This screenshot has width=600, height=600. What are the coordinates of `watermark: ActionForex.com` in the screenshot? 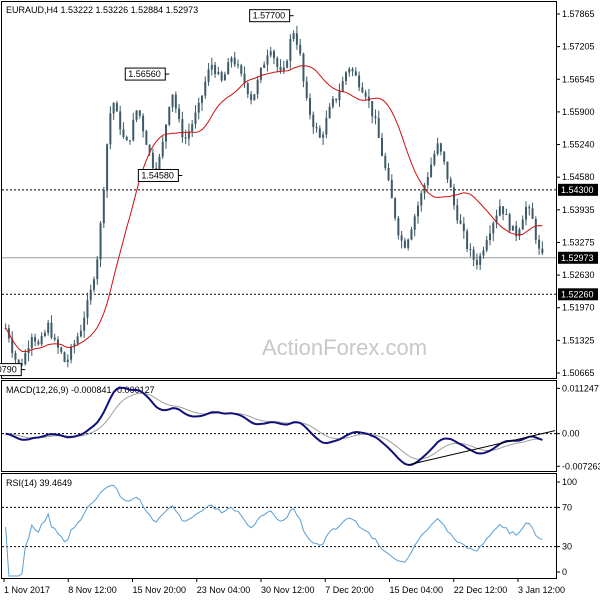 It's located at (344, 347).